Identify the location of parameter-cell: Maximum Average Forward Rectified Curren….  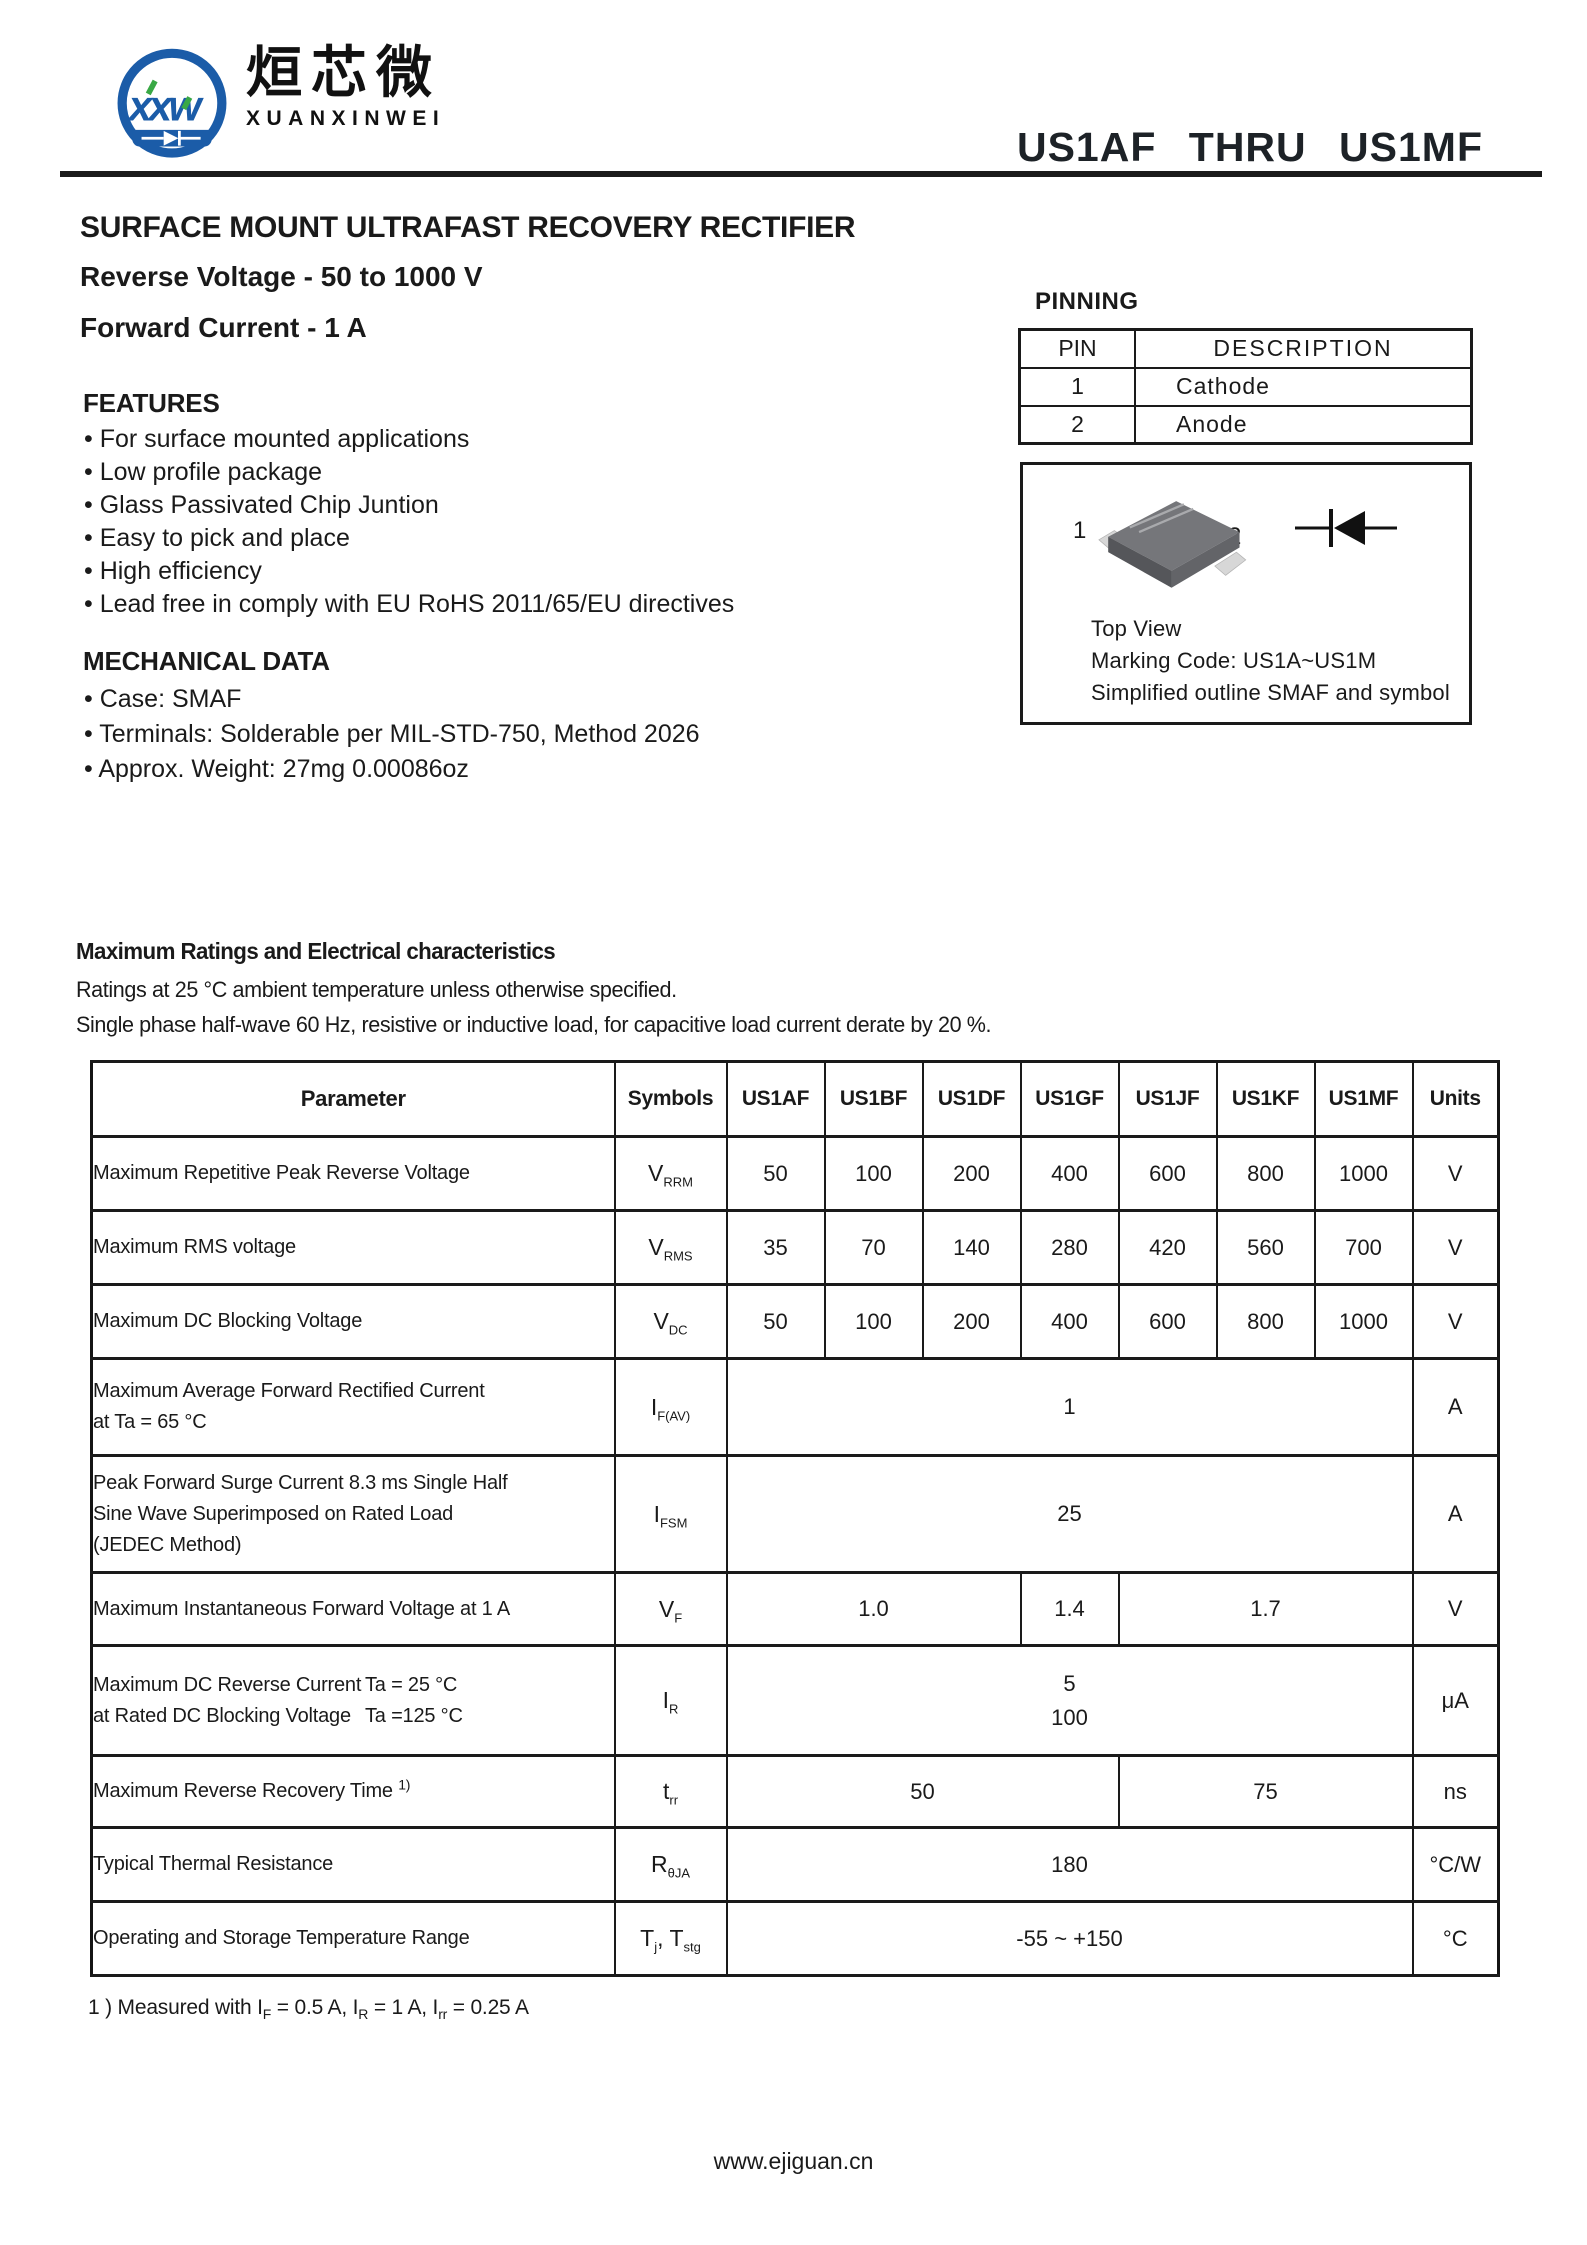
(353, 1407).